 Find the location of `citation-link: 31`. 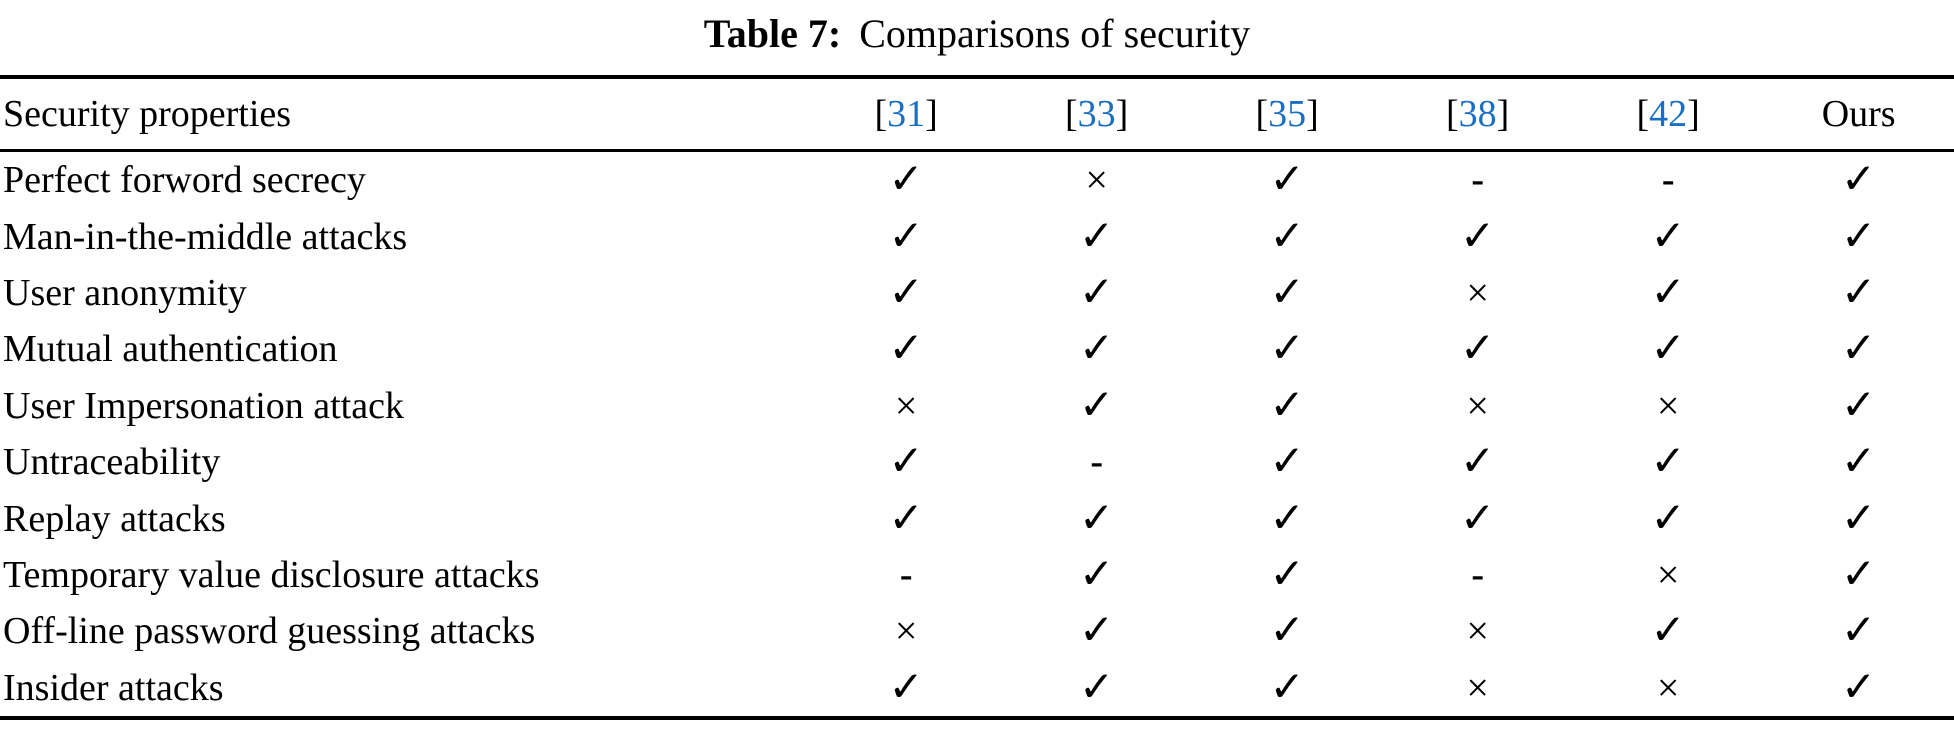

citation-link: 31 is located at coordinates (906, 114).